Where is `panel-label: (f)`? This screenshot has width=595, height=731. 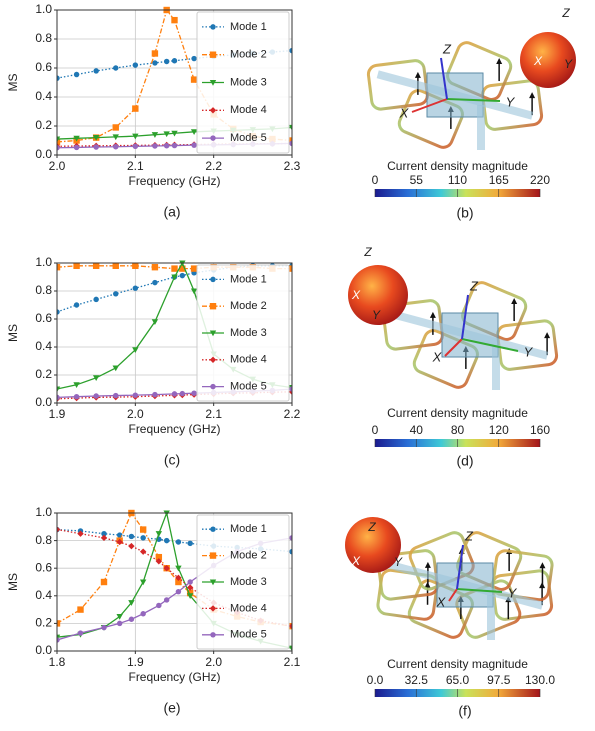 panel-label: (f) is located at coordinates (464, 711).